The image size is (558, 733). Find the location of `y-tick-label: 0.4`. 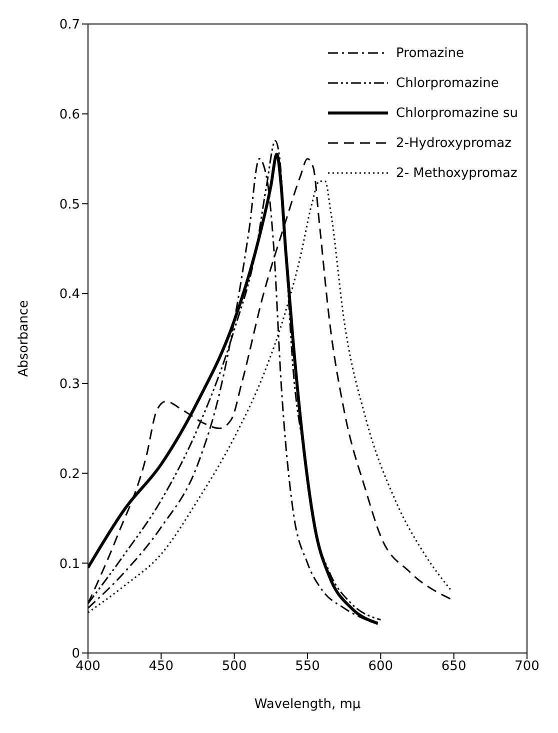

y-tick-label: 0.4 is located at coordinates (69, 294).